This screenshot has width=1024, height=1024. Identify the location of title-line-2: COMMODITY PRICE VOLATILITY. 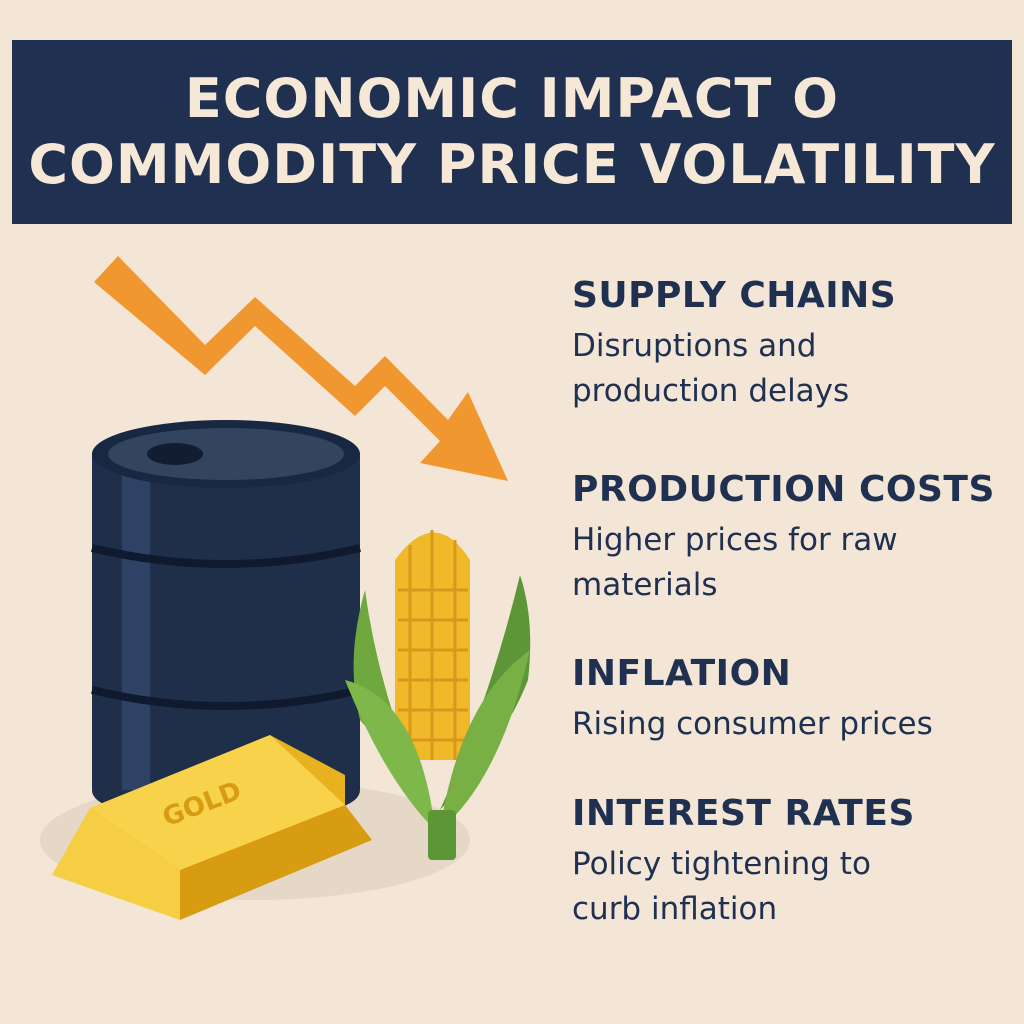
(512, 164).